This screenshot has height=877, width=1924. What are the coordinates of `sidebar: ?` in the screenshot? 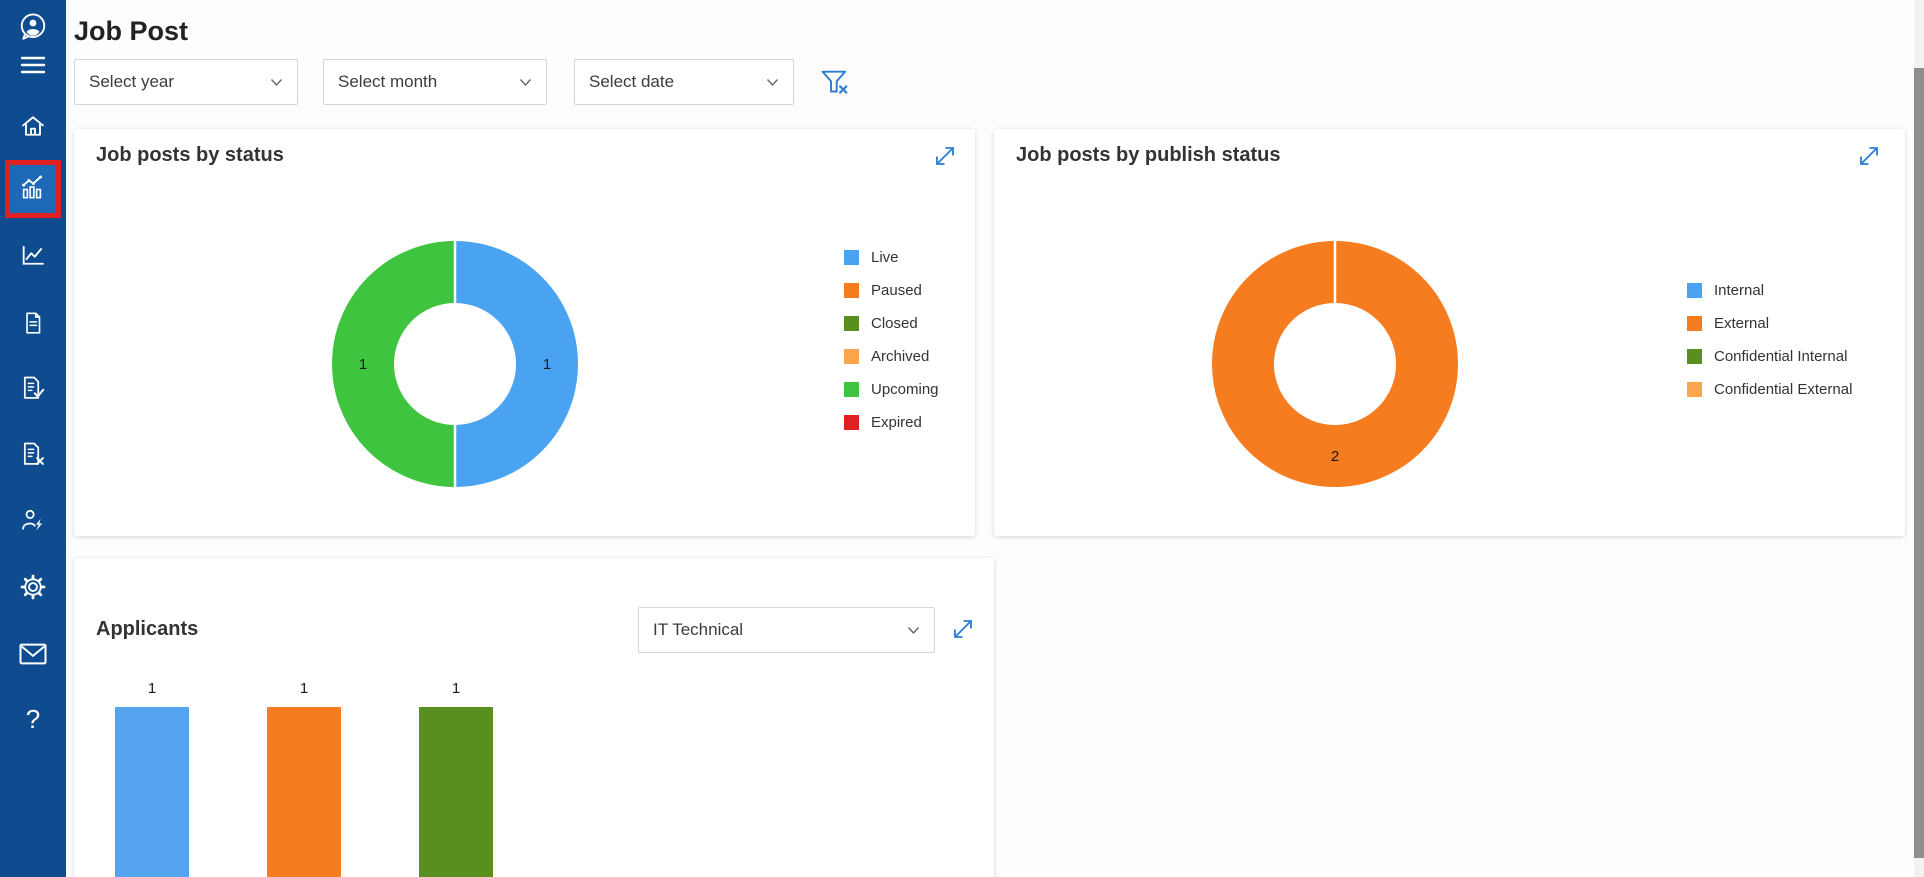 It's located at (33, 438).